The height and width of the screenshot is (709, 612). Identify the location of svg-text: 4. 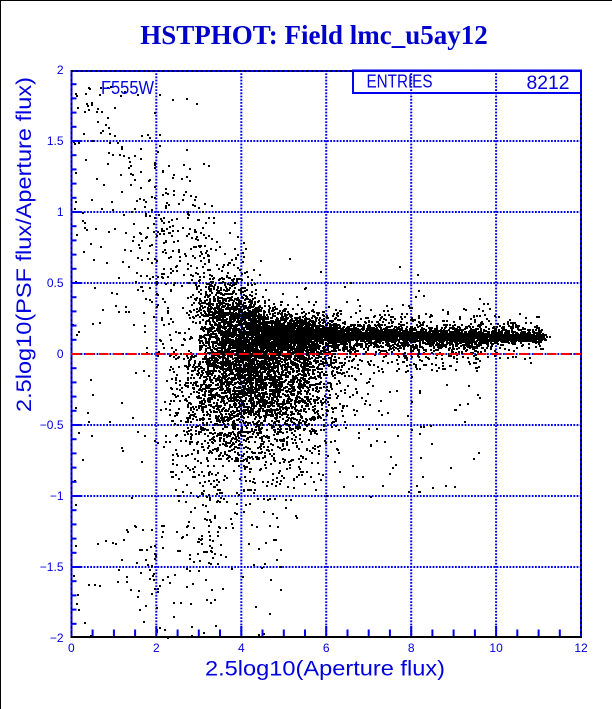
(241, 648).